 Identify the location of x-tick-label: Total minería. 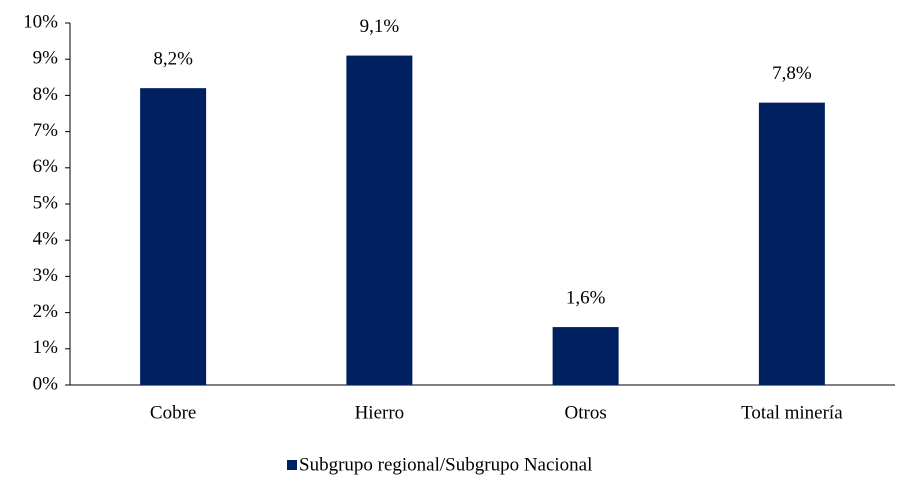
(792, 412).